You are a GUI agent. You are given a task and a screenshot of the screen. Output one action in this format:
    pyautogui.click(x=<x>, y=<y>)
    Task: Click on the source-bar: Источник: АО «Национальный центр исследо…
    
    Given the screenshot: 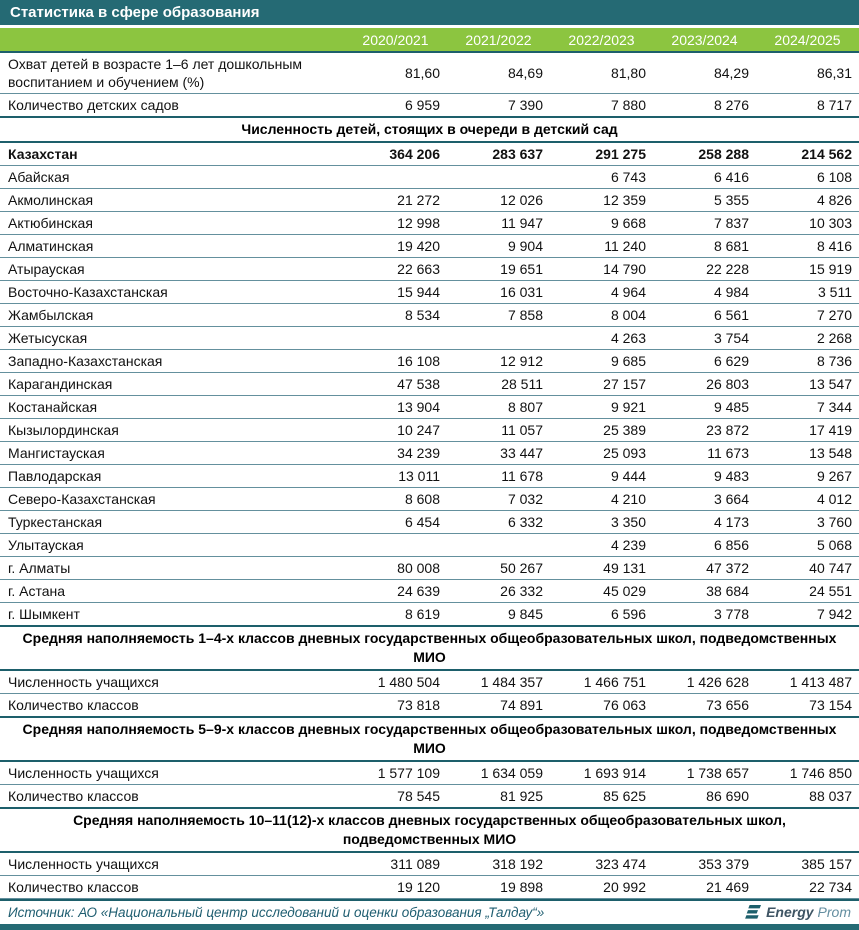 What is the action you would take?
    pyautogui.click(x=429, y=911)
    